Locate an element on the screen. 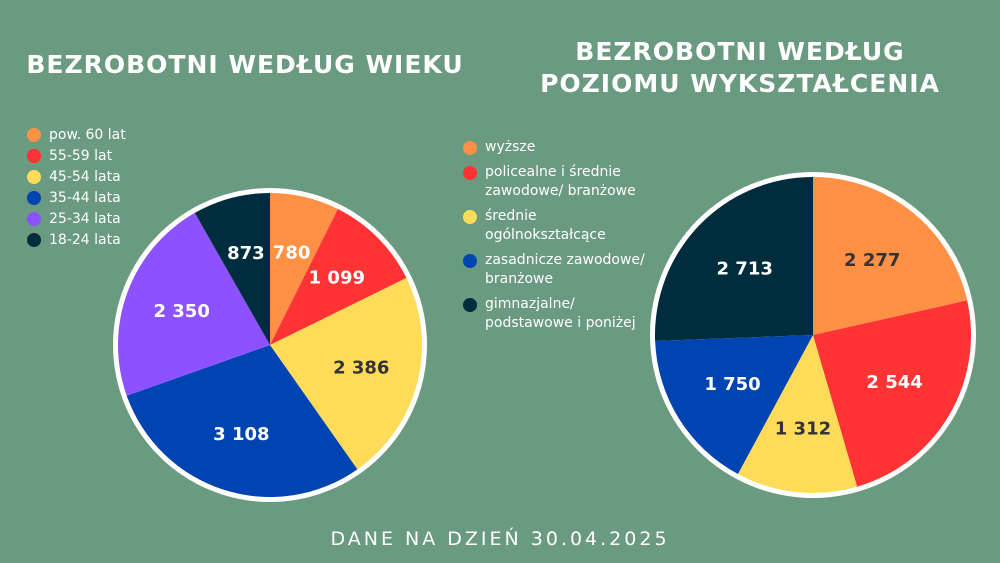 This screenshot has width=1000, height=563. legend-item: 55-59 lat is located at coordinates (76, 155).